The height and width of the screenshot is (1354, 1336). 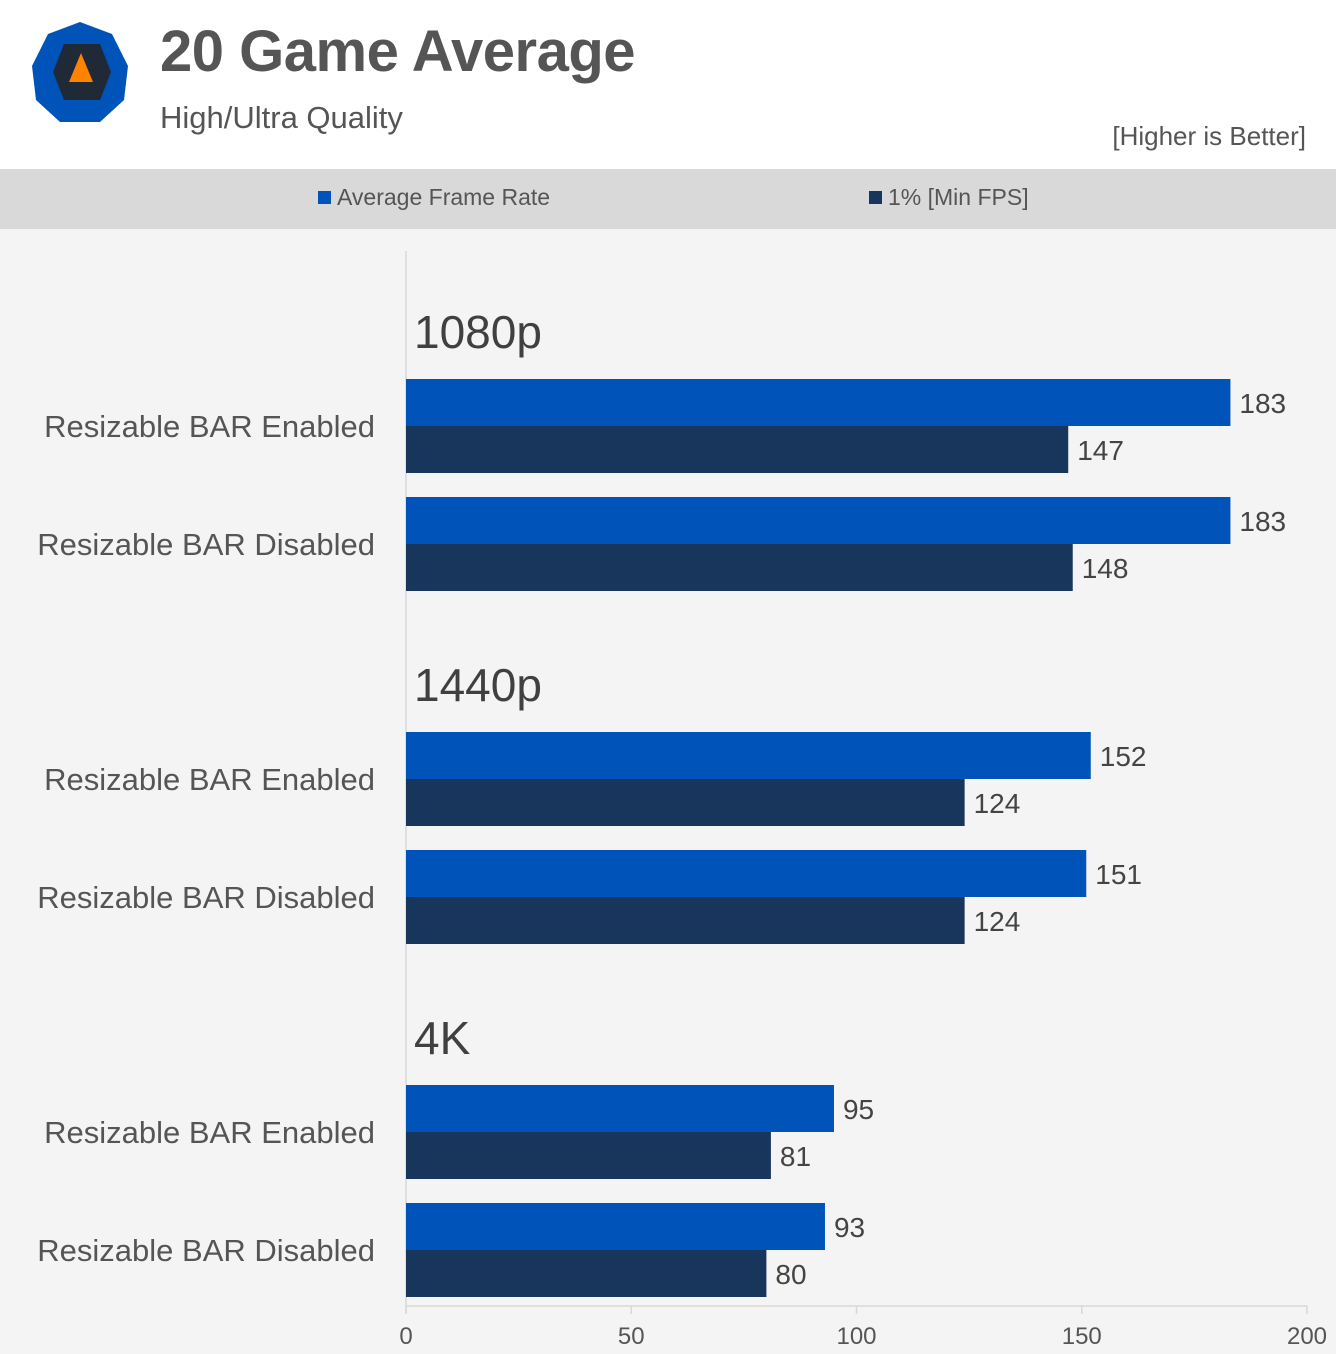 What do you see at coordinates (324, 197) in the screenshot?
I see `legend-swatch-average` at bounding box center [324, 197].